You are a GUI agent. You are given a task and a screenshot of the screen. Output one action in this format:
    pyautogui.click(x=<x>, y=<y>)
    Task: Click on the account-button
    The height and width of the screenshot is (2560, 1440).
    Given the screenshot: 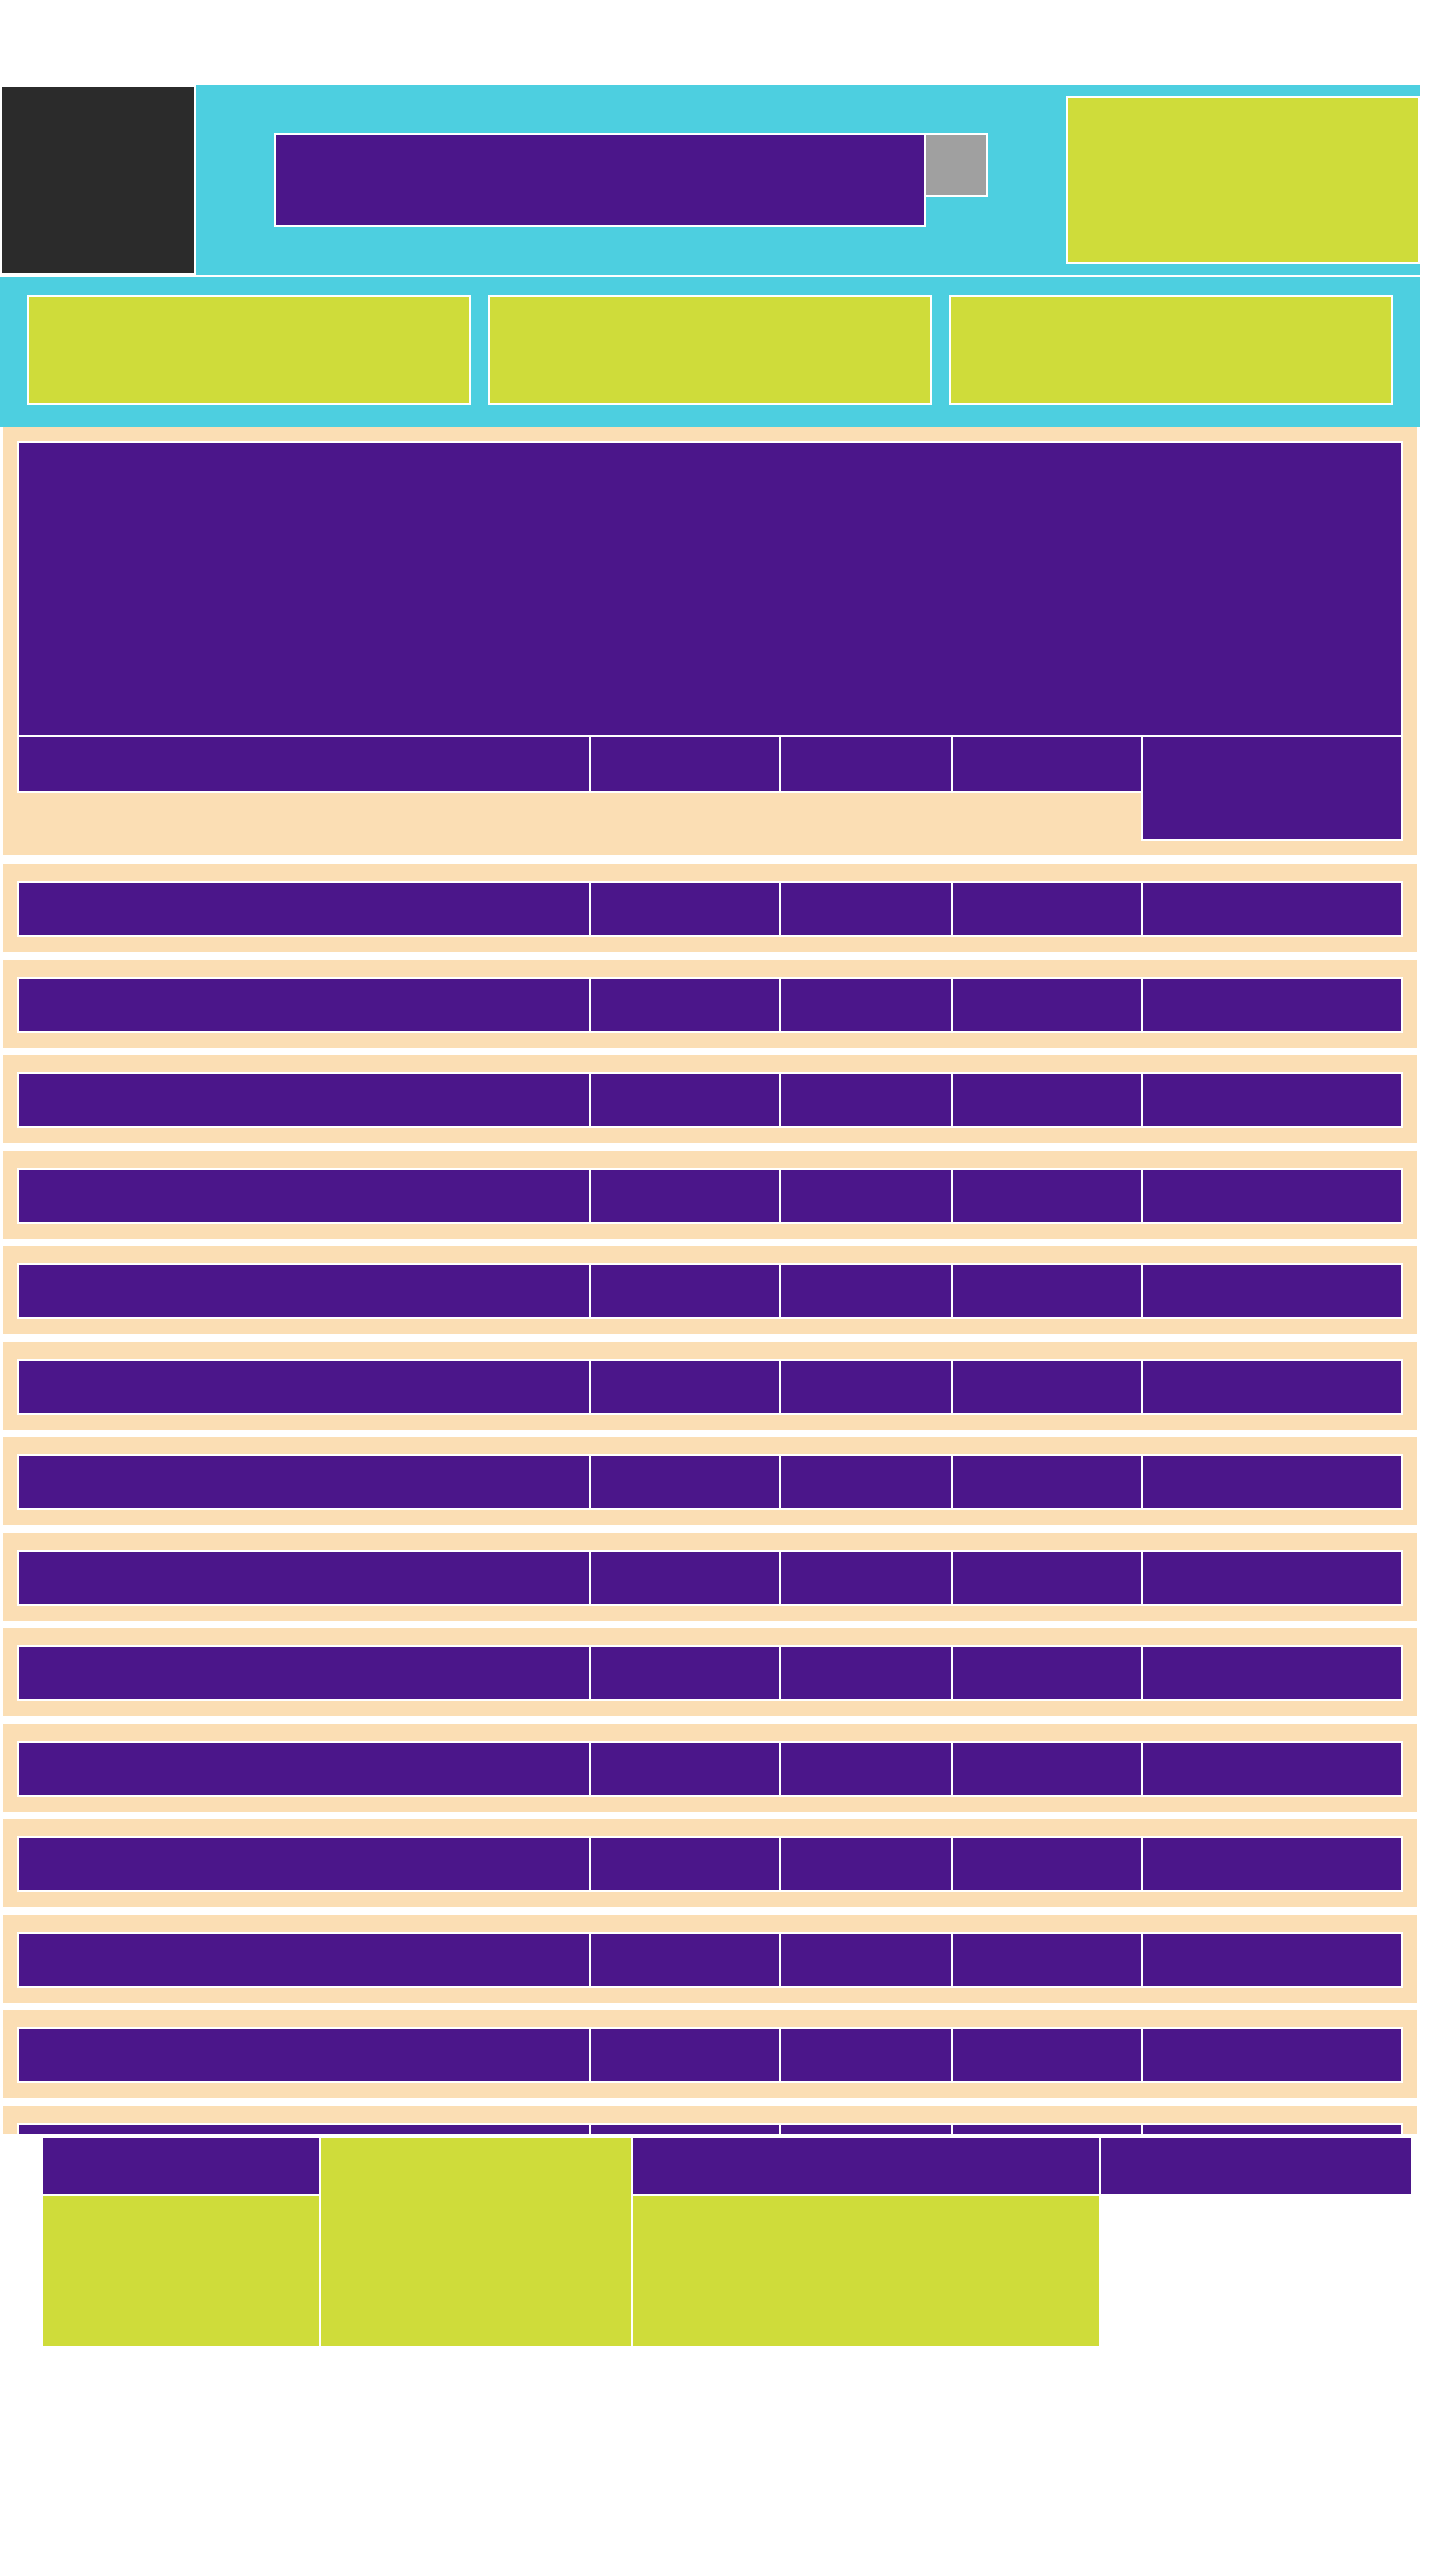 What is the action you would take?
    pyautogui.click(x=1243, y=180)
    